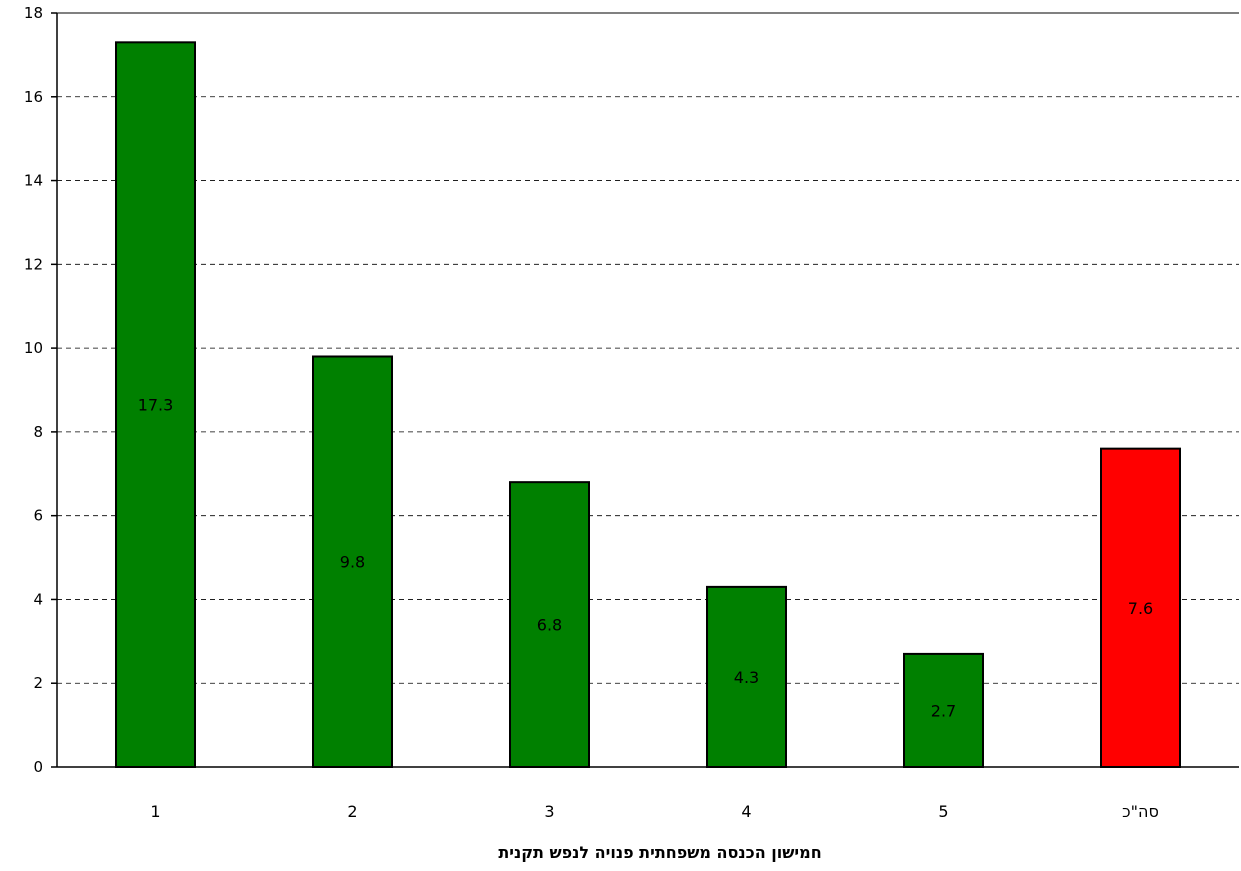 Image resolution: width=1241 pixels, height=871 pixels. What do you see at coordinates (33, 13) in the screenshot?
I see `y-tick-label: 18` at bounding box center [33, 13].